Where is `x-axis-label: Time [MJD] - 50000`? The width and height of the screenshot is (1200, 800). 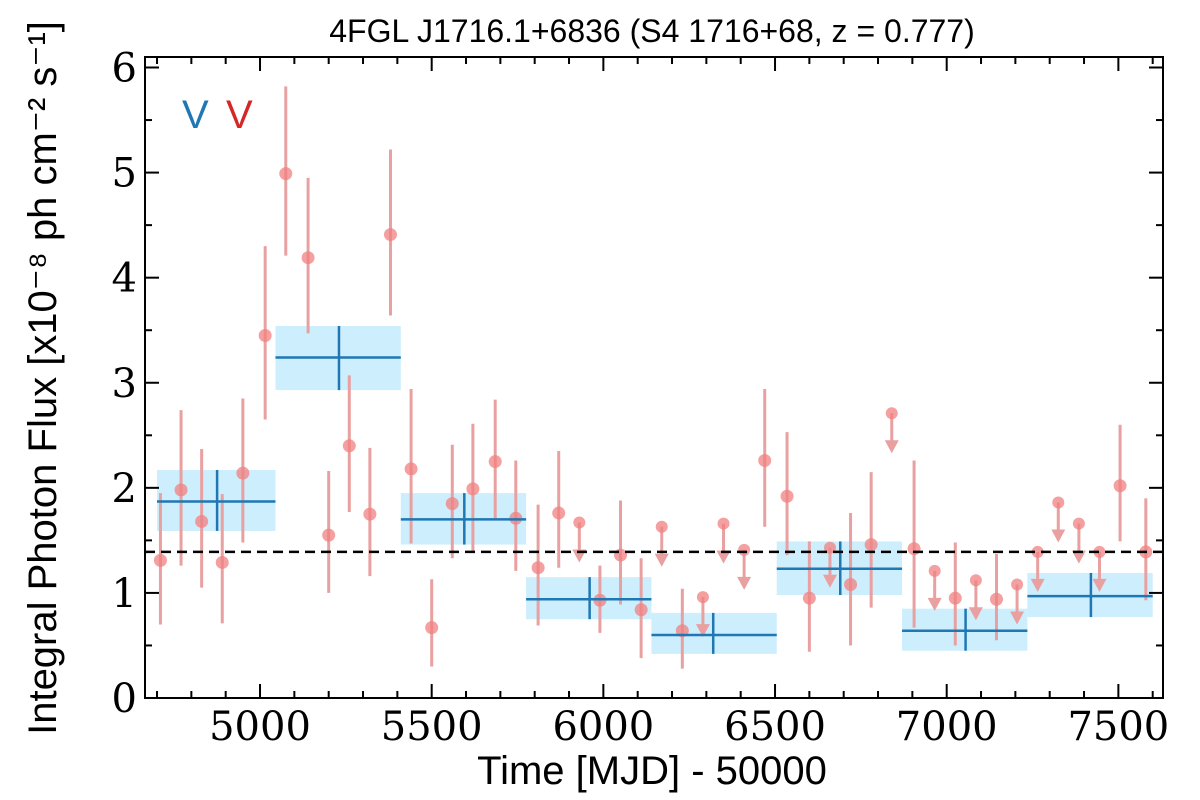 x-axis-label: Time [MJD] - 50000 is located at coordinates (652, 771).